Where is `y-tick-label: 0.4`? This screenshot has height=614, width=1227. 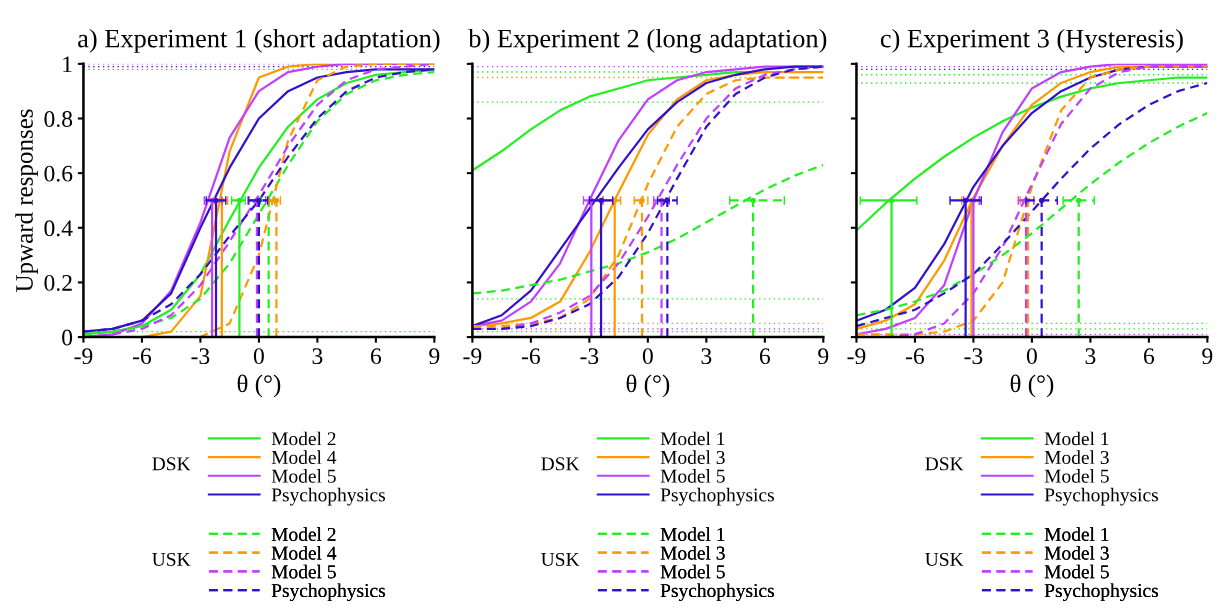 y-tick-label: 0.4 is located at coordinates (58, 228).